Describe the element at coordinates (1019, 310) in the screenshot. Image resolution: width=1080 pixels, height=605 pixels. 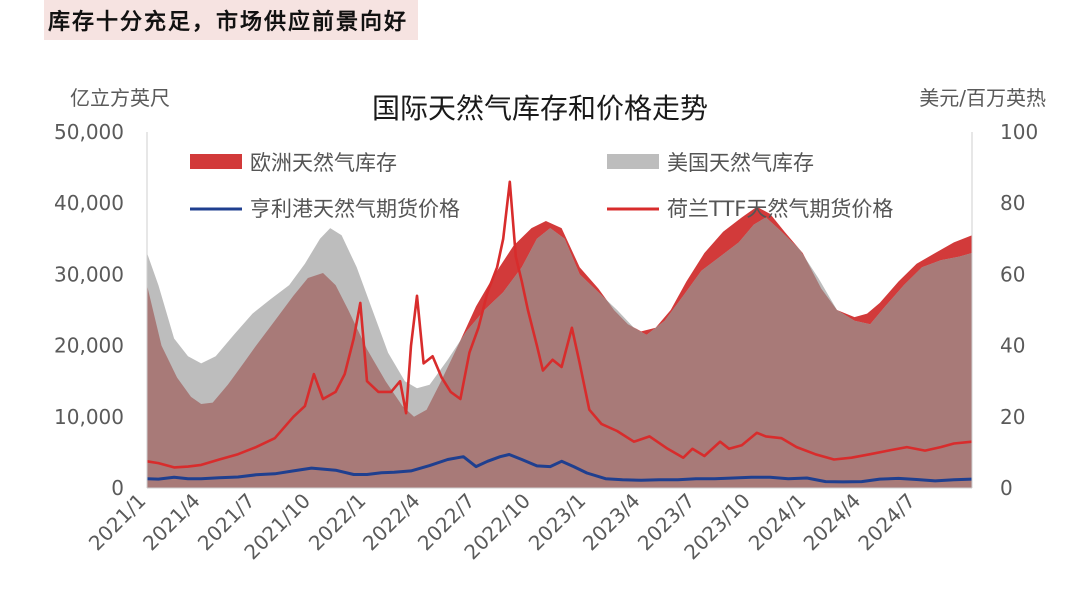
I see `right-tick-labels: 0 20 40 60 80 100` at that location.